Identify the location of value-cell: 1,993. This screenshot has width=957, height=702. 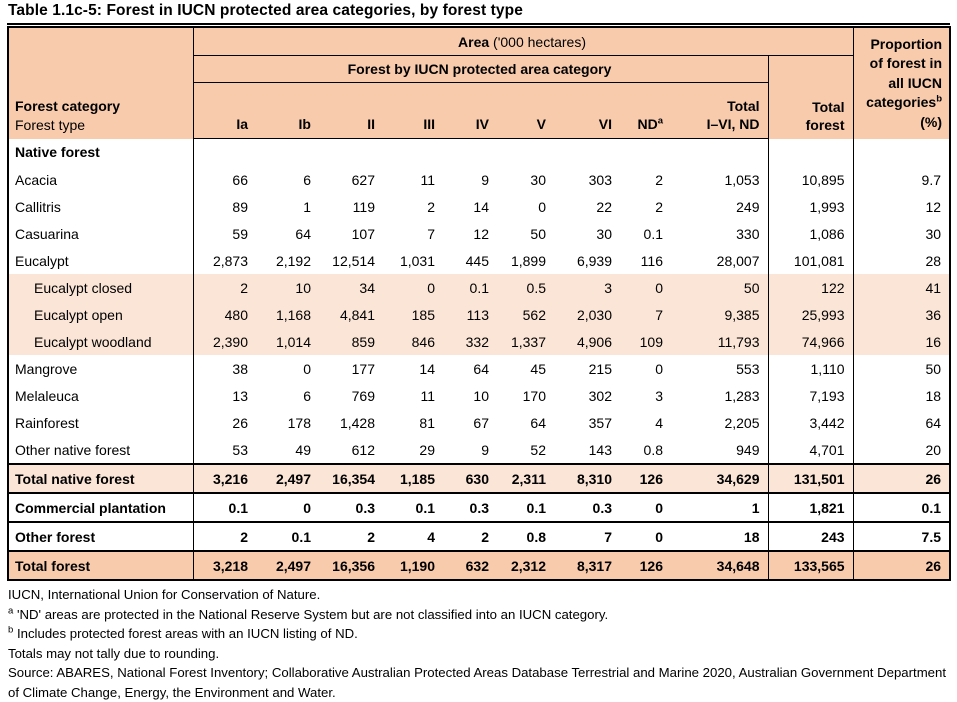
(811, 206).